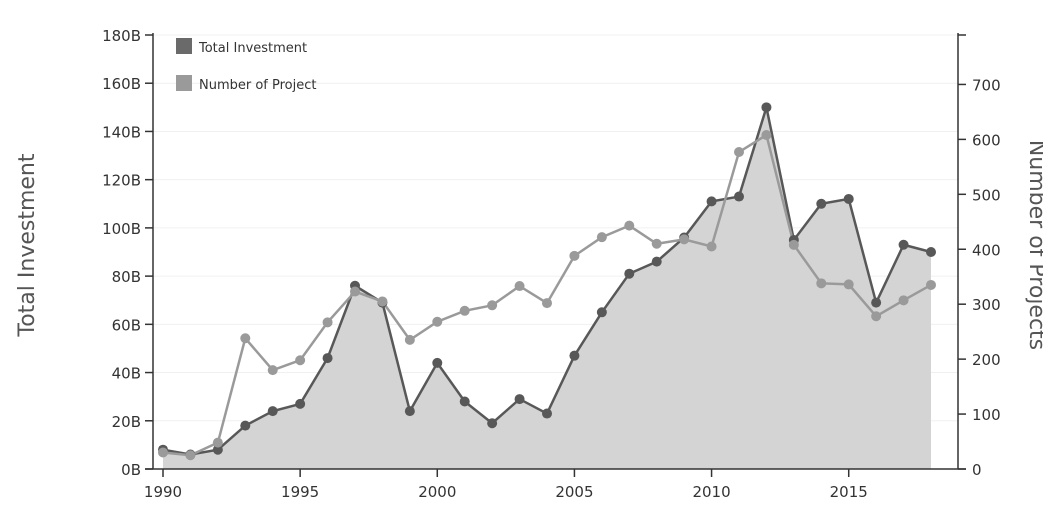 Image resolution: width=1043 pixels, height=528 pixels. What do you see at coordinates (986, 250) in the screenshot?
I see `y-right-tick-label: 400` at bounding box center [986, 250].